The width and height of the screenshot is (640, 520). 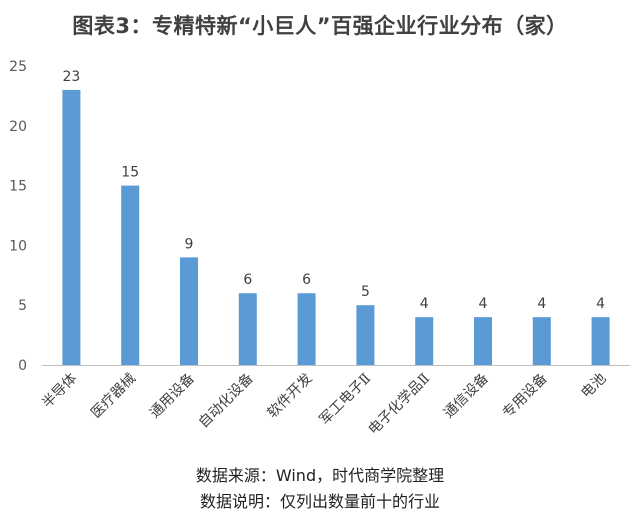 What do you see at coordinates (18, 246) in the screenshot?
I see `y-tick-label-10: 10` at bounding box center [18, 246].